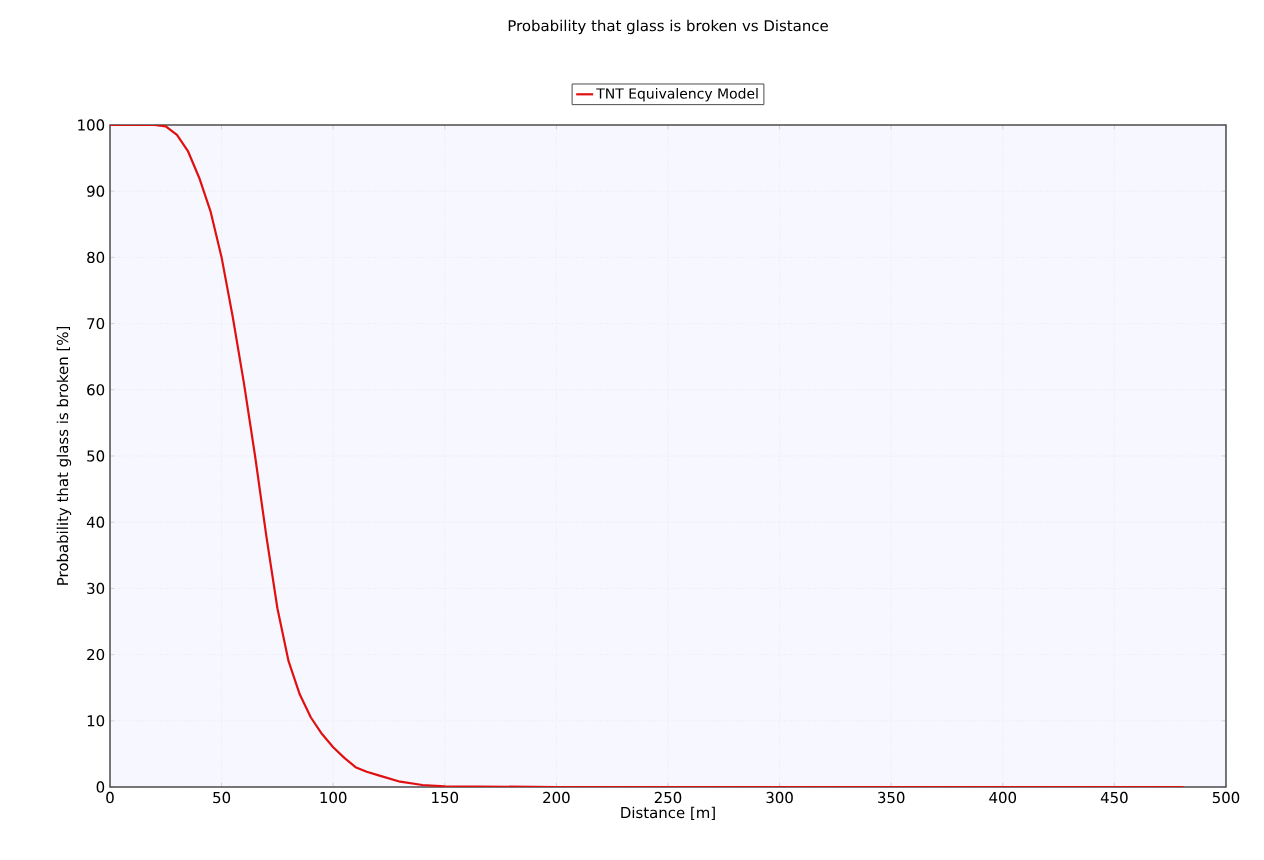 The width and height of the screenshot is (1264, 860). I want to click on y-tick-label: 80, so click(96, 257).